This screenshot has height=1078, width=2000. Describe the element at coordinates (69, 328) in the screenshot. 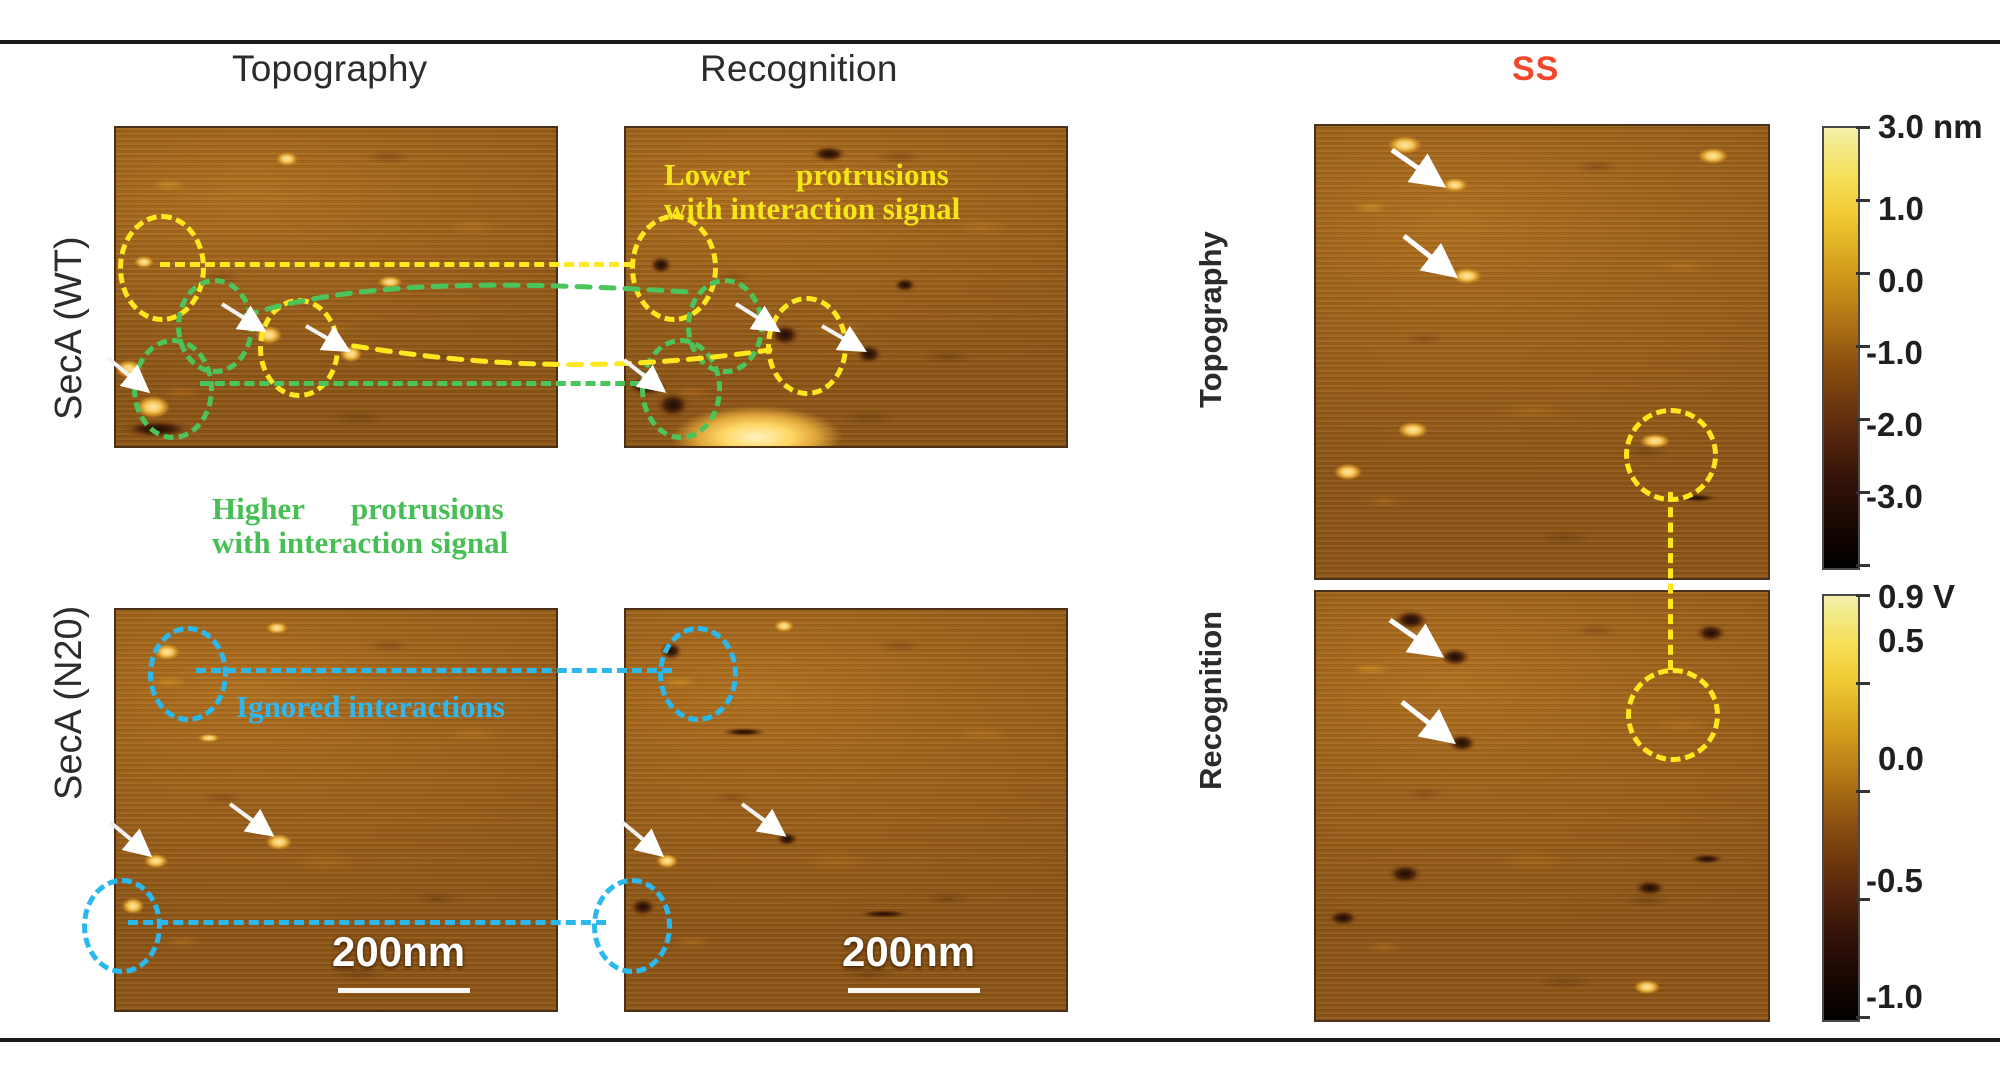

I see `row-label-seca-wt: SecA (WT)` at that location.